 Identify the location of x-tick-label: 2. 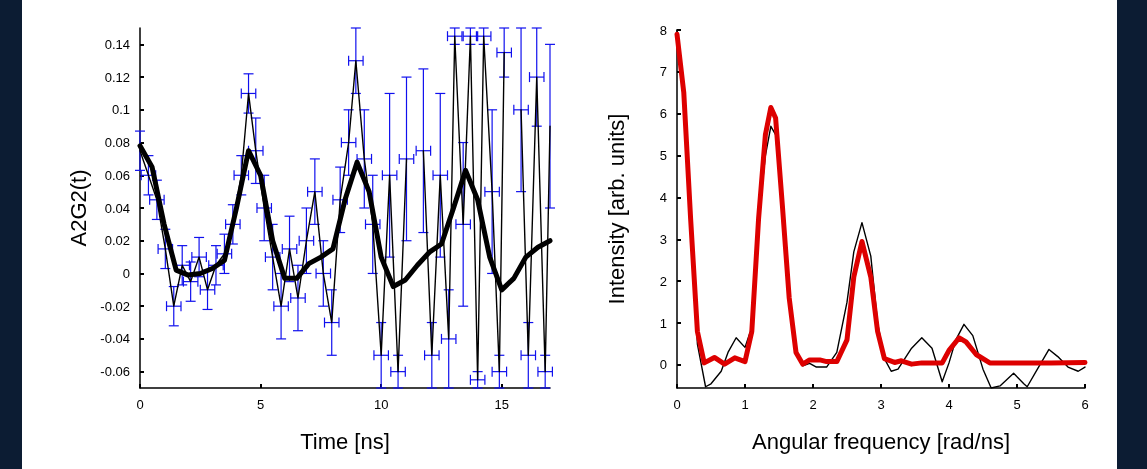
(813, 404).